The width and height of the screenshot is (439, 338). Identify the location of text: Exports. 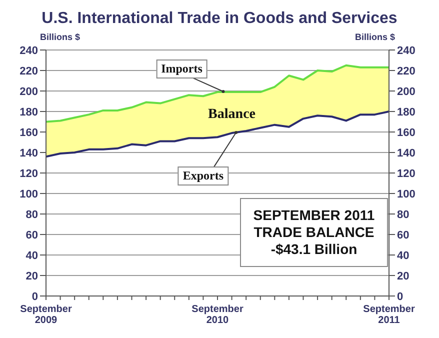
(203, 176).